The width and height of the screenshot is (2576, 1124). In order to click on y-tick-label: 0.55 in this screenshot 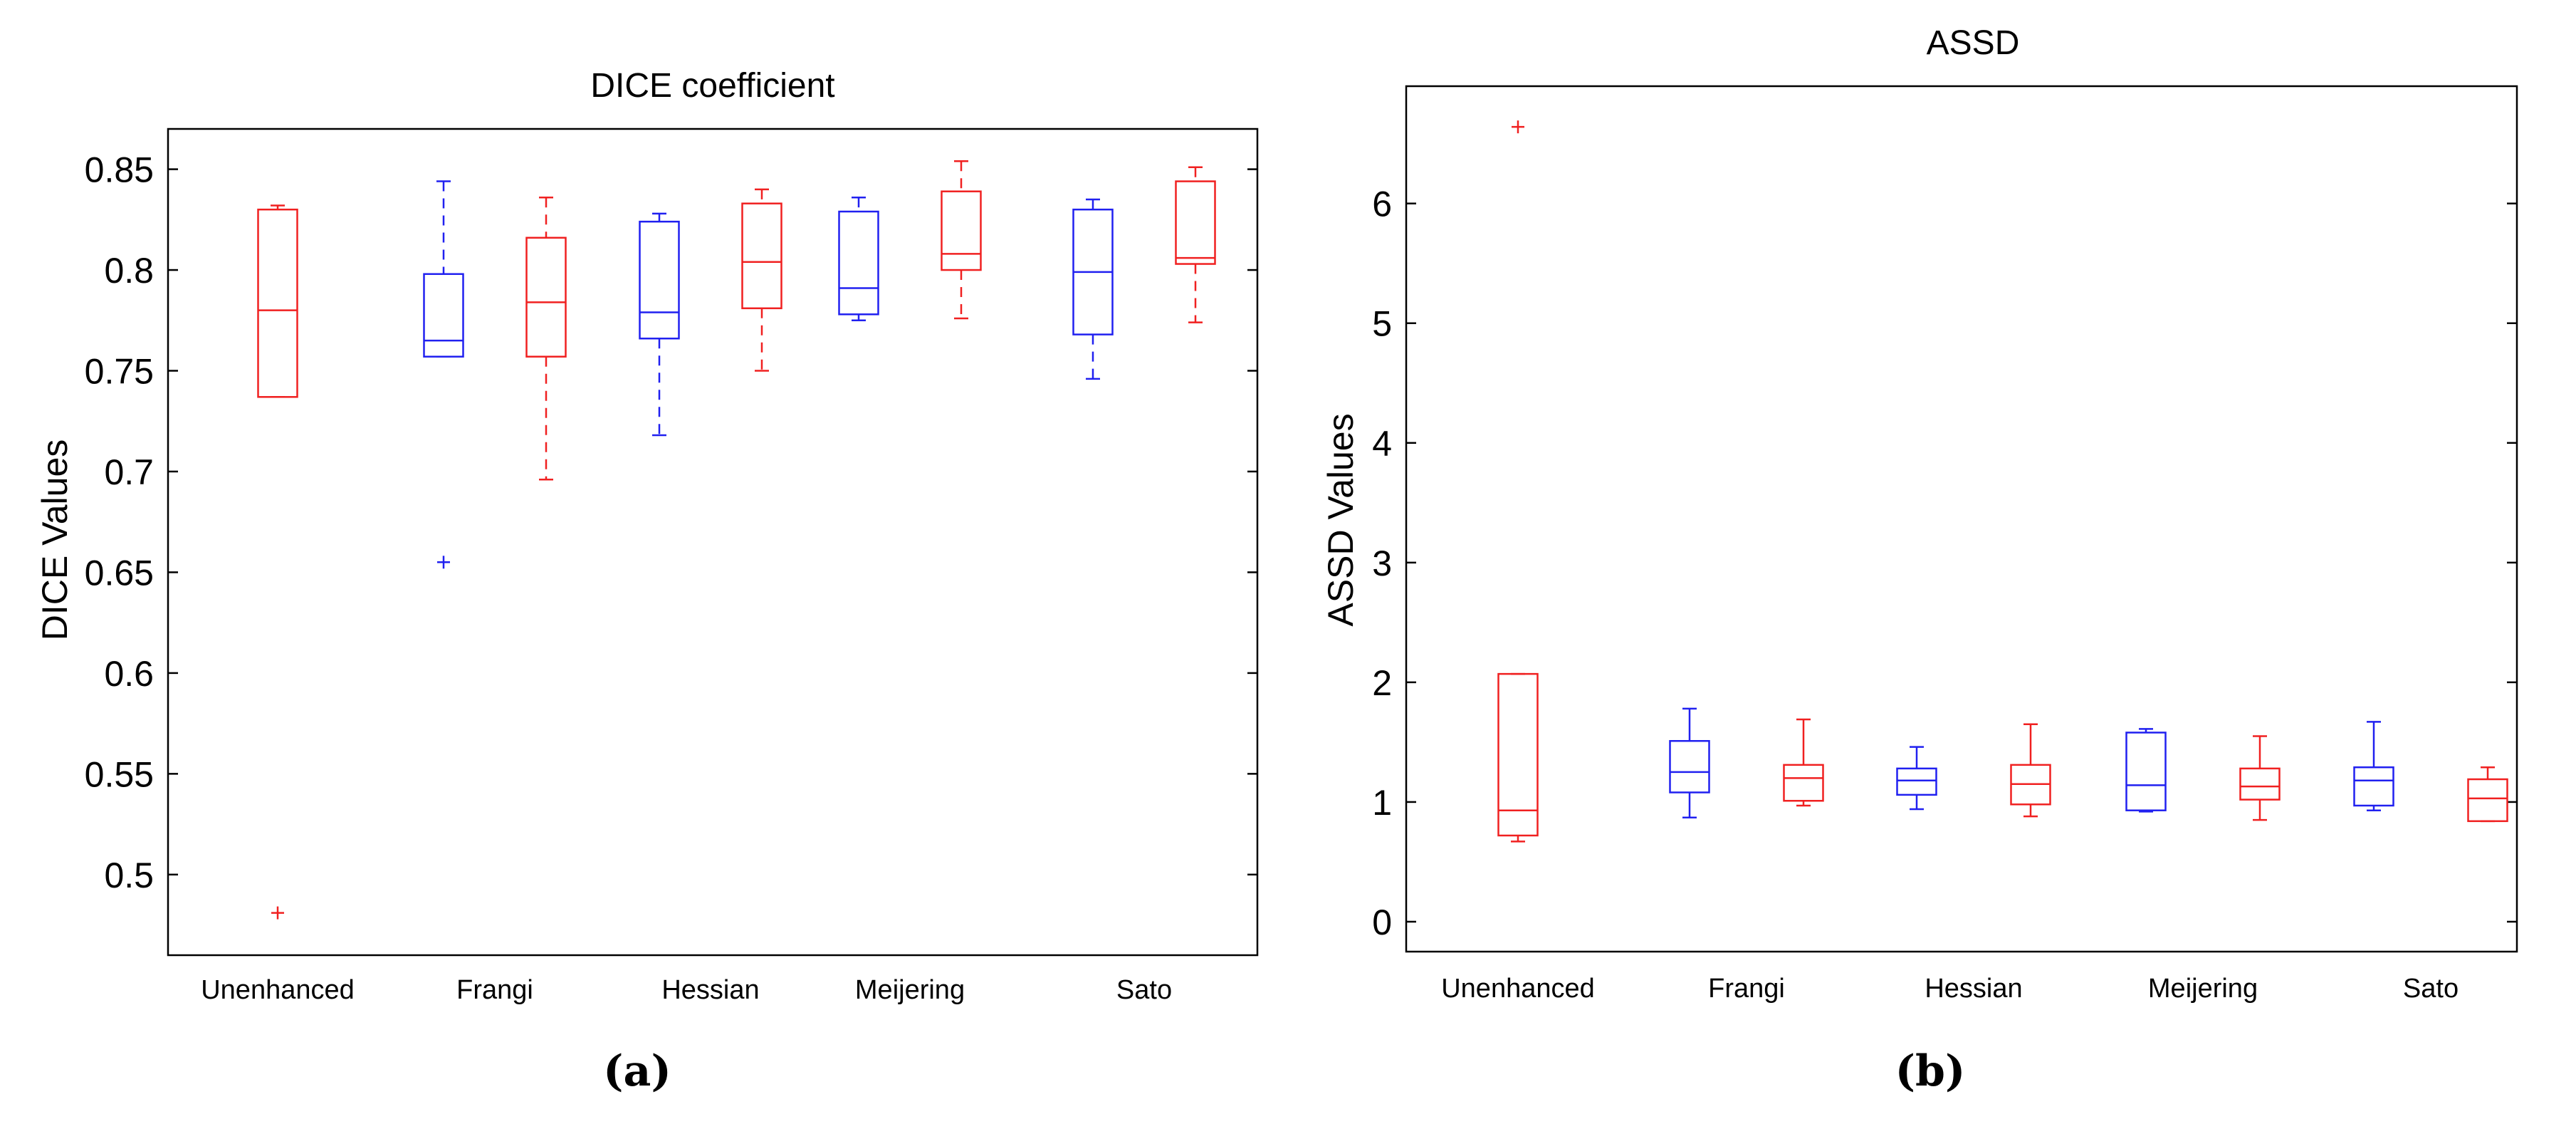, I will do `click(119, 774)`.